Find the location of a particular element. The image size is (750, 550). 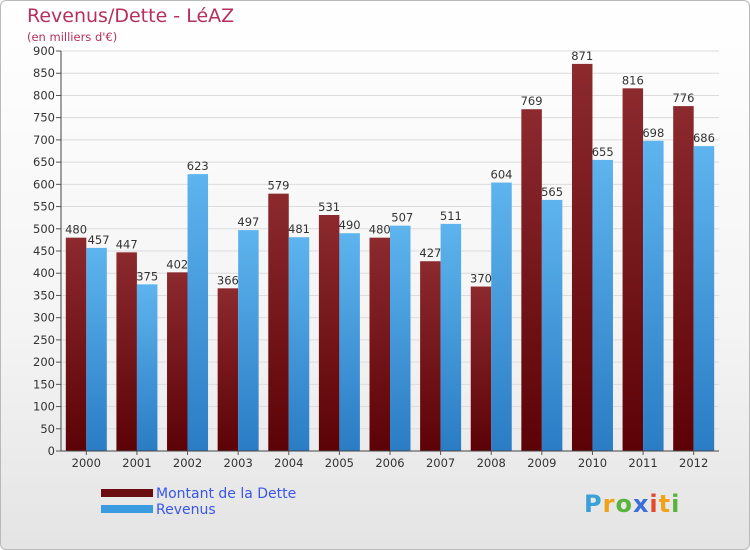

data-label-debt: 366 is located at coordinates (228, 280).